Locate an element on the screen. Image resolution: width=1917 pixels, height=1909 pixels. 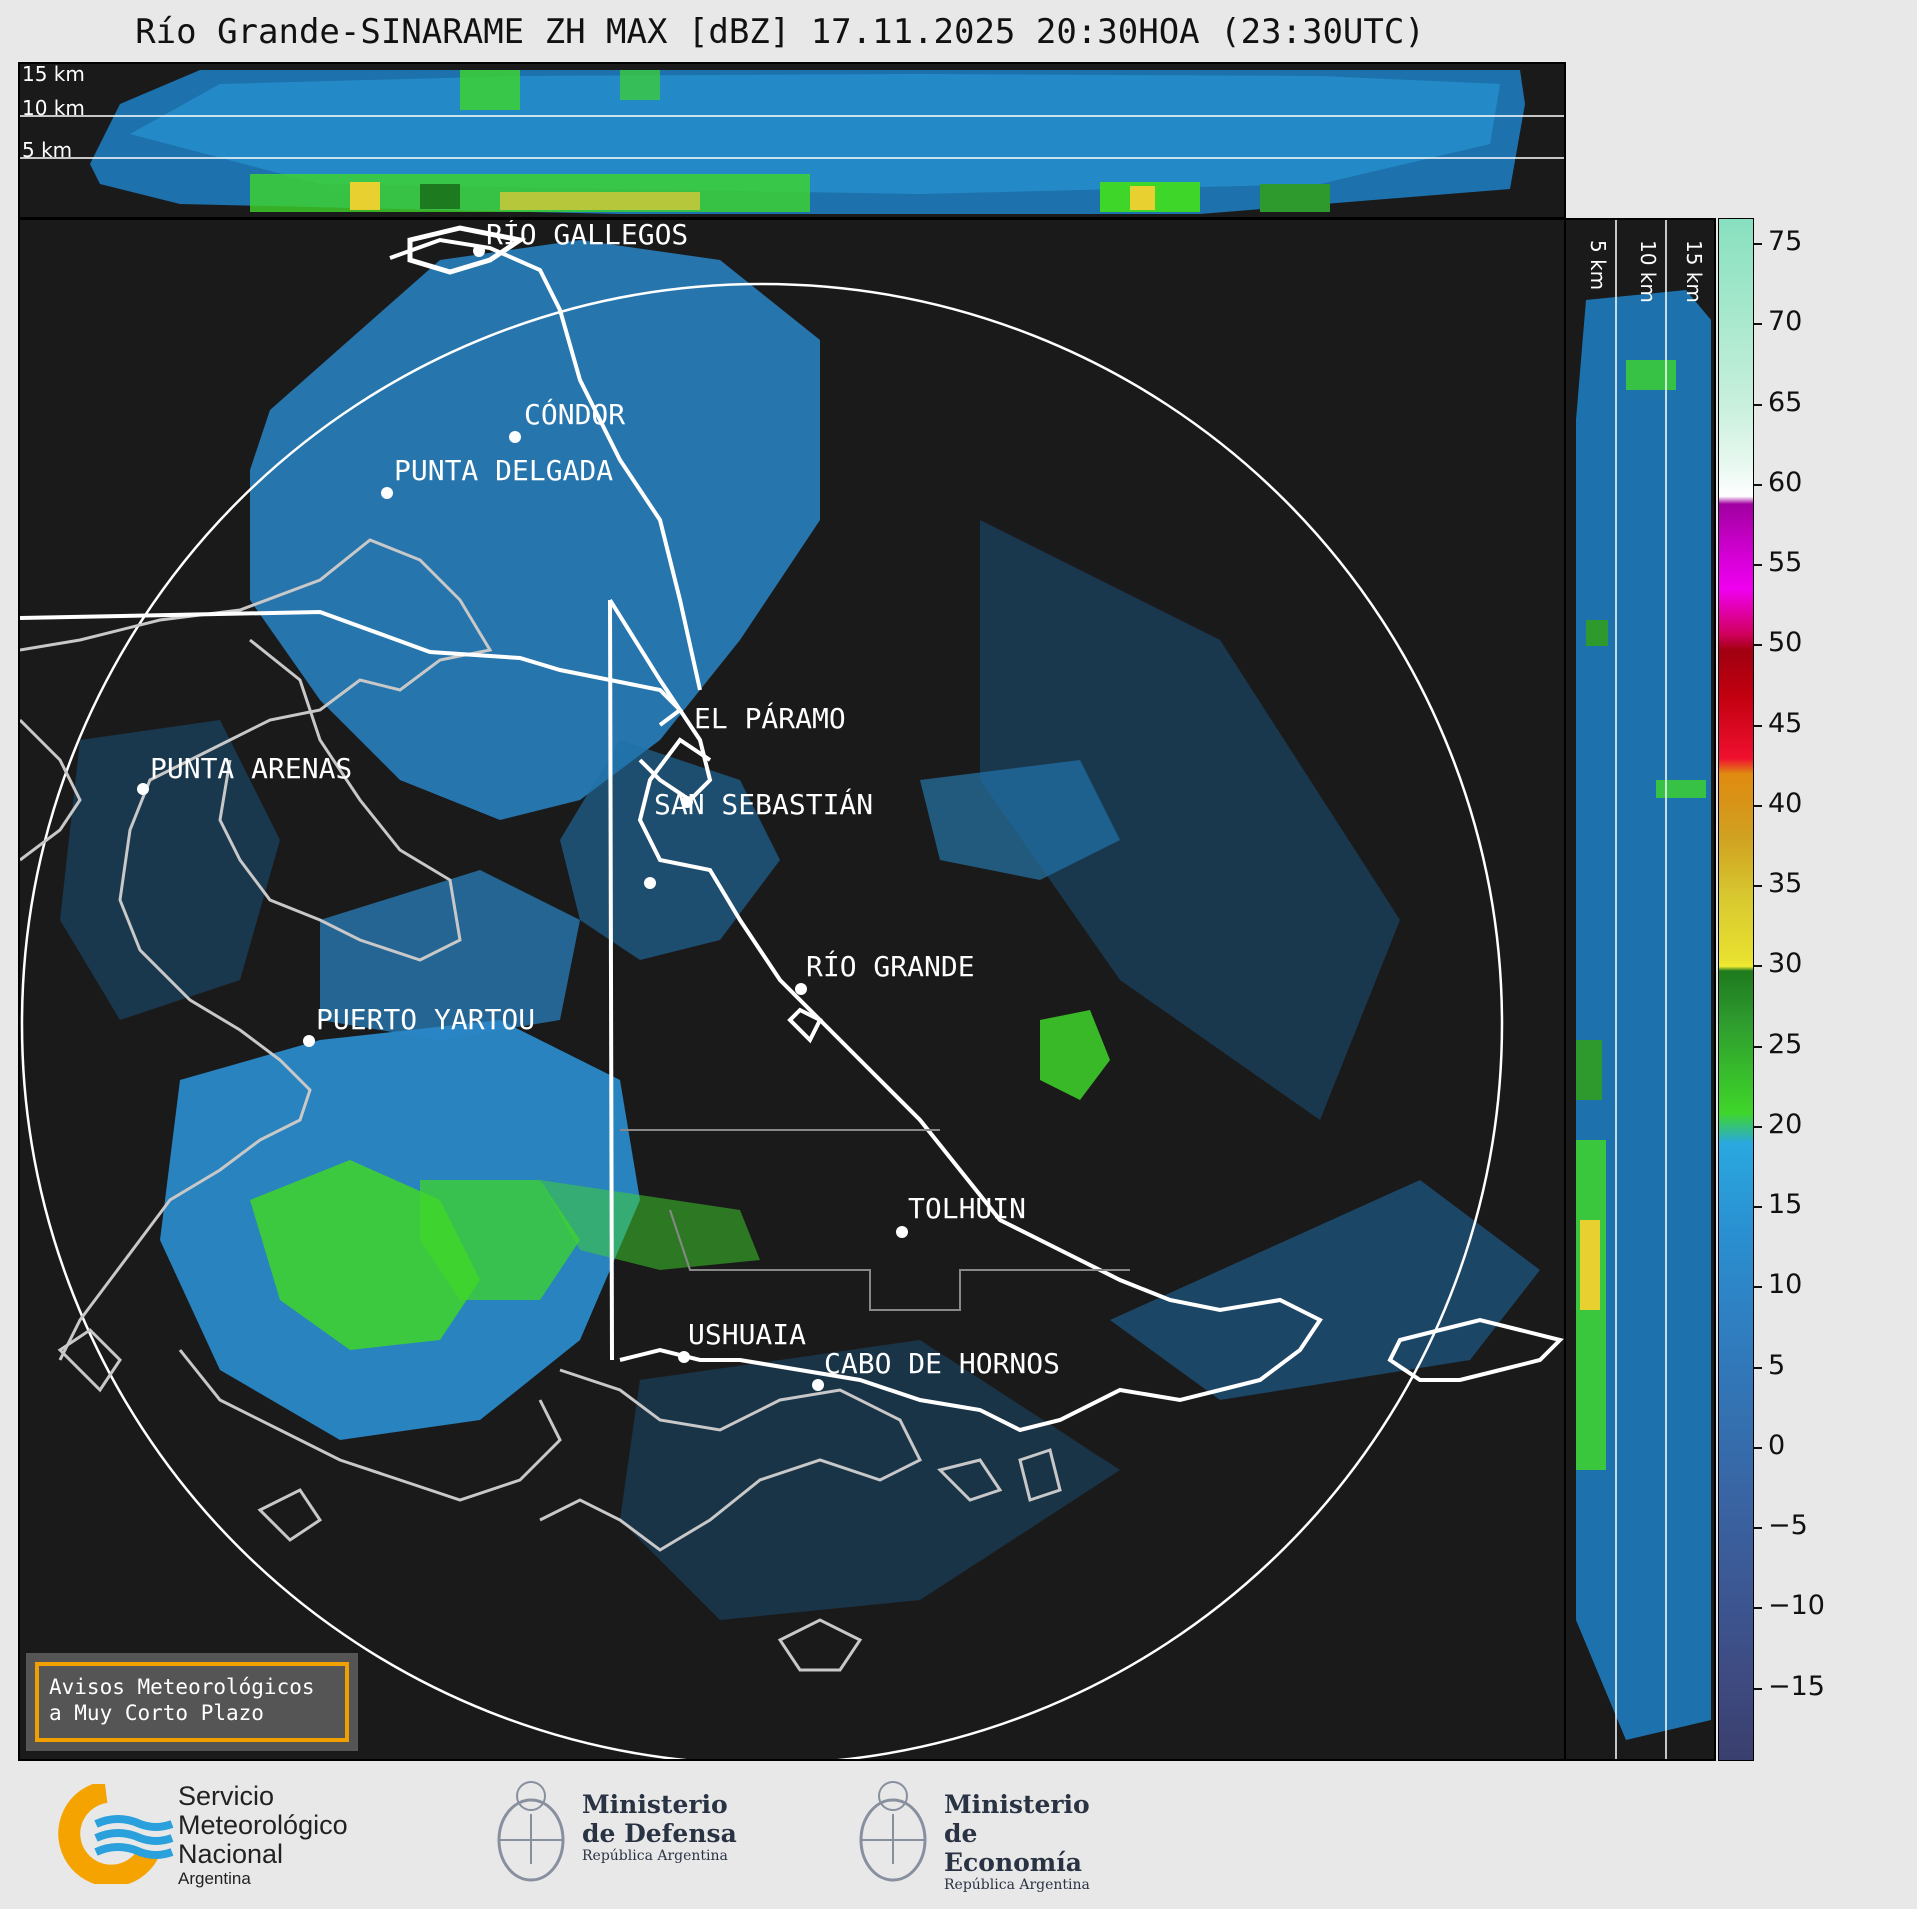
city-label-rio-gallegos: RÍO GALLEGOS is located at coordinates (587, 235).